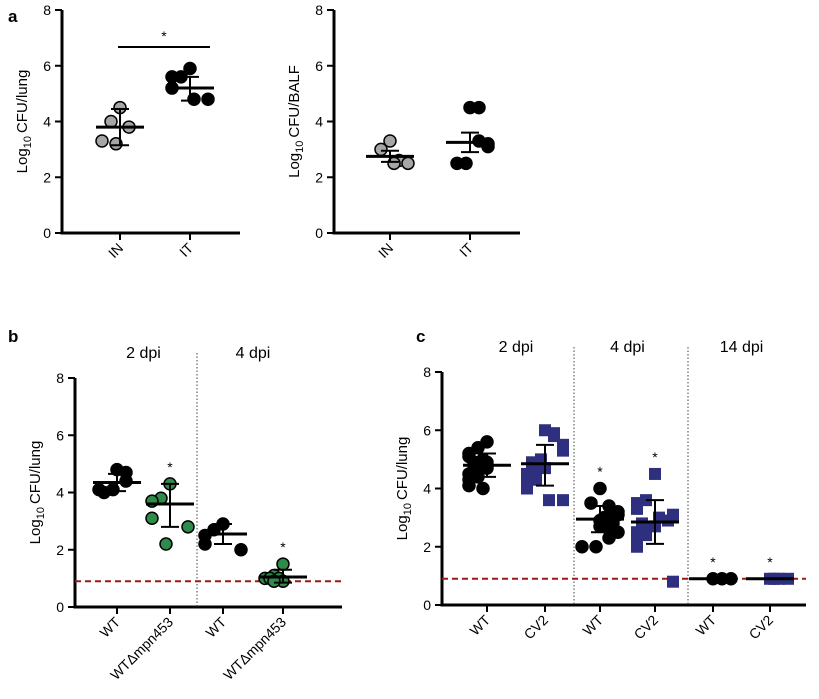 Image resolution: width=819 pixels, height=699 pixels. Describe the element at coordinates (420, 336) in the screenshot. I see `panel-label: c` at that location.